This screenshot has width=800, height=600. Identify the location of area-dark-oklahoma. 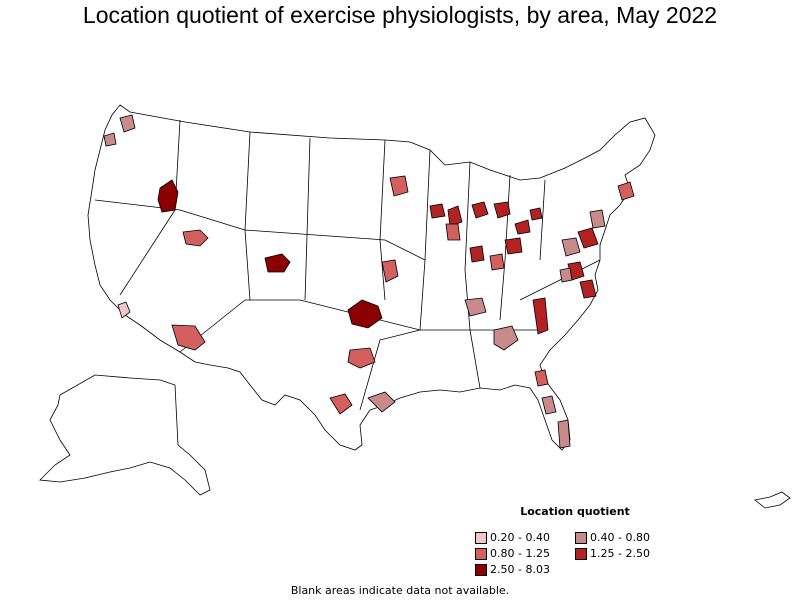
(365, 314).